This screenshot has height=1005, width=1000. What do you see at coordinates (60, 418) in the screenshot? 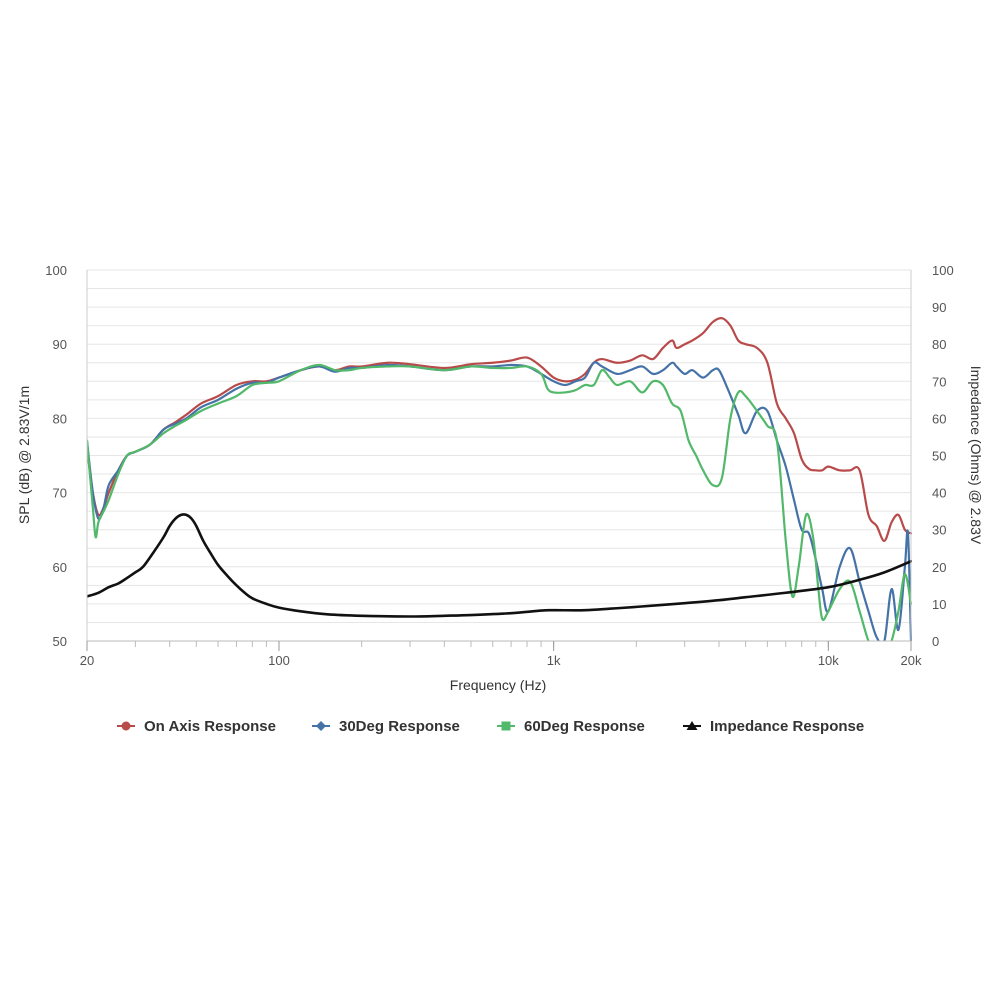
I see `y-tick-label: 80` at bounding box center [60, 418].